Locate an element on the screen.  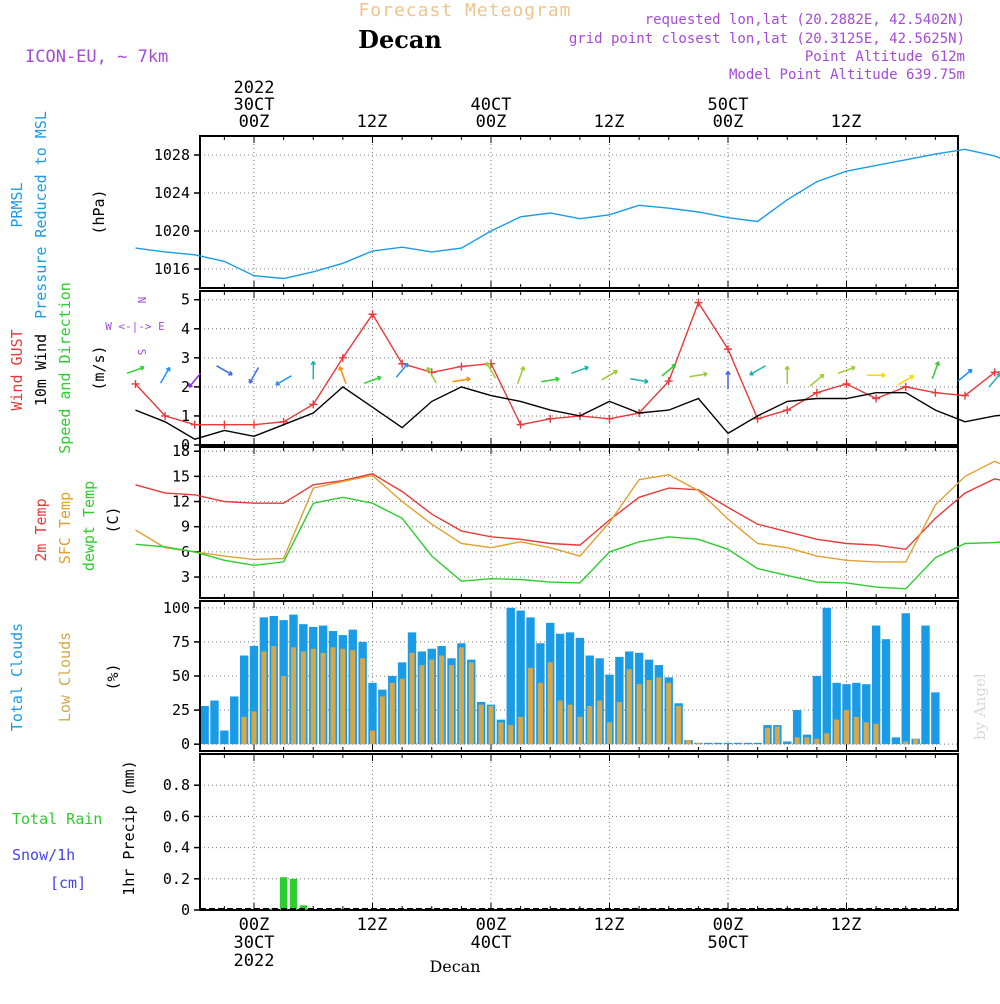
watermark: by Angel is located at coordinates (980, 706).